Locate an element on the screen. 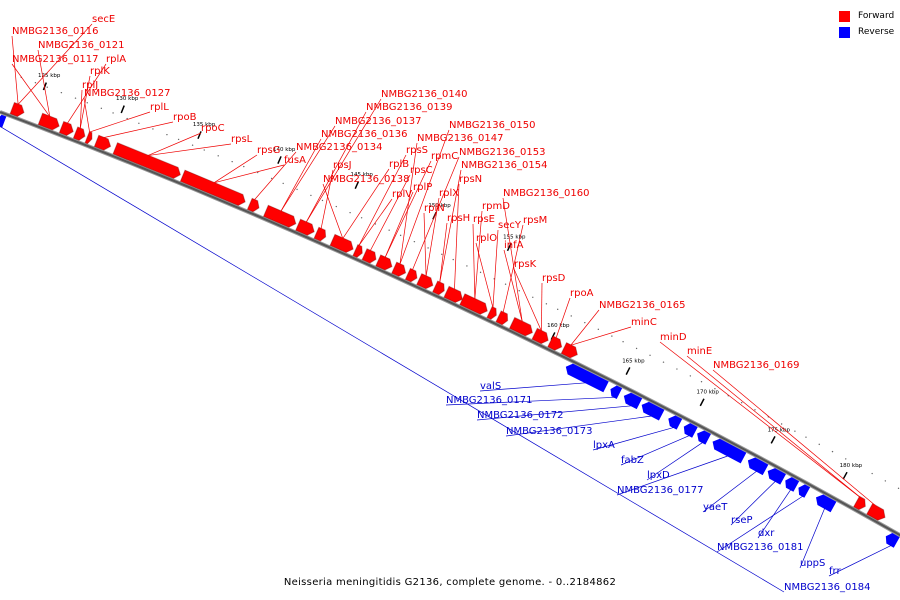 The height and width of the screenshot is (600, 900). gene-label: rpoC is located at coordinates (213, 128).